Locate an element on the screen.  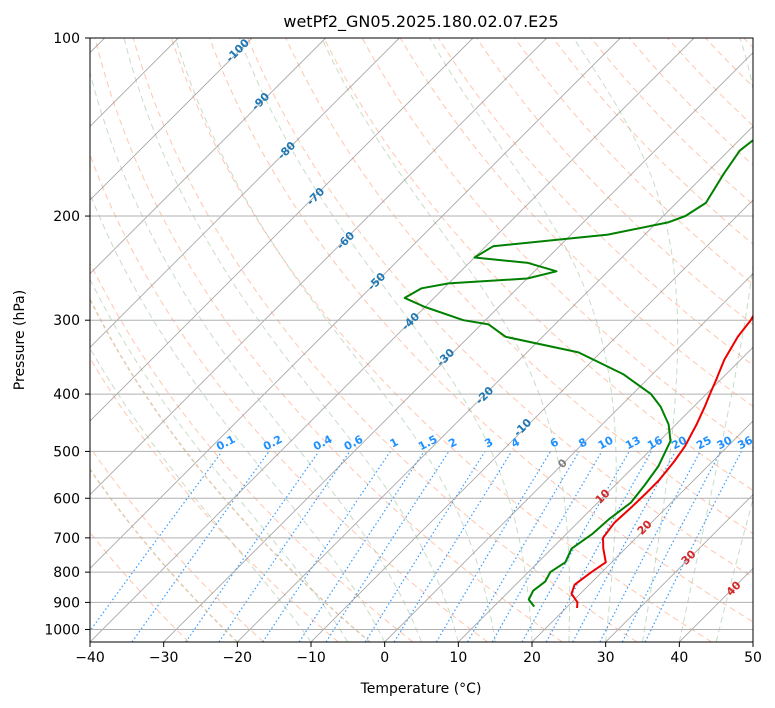
mixing-ratio-label: 30 is located at coordinates (725, 442).